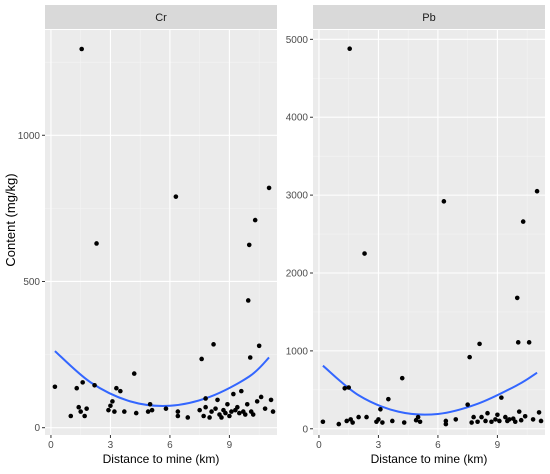  Describe the element at coordinates (305, 429) in the screenshot. I see `y-tick-label: 0` at that location.